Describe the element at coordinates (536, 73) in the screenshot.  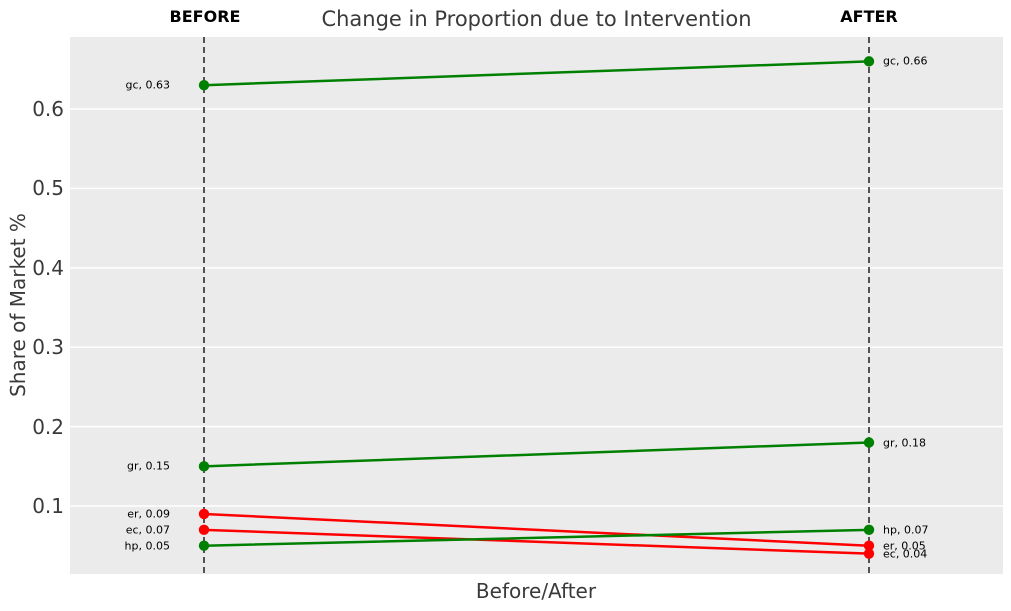
I see `series-line-gc` at that location.